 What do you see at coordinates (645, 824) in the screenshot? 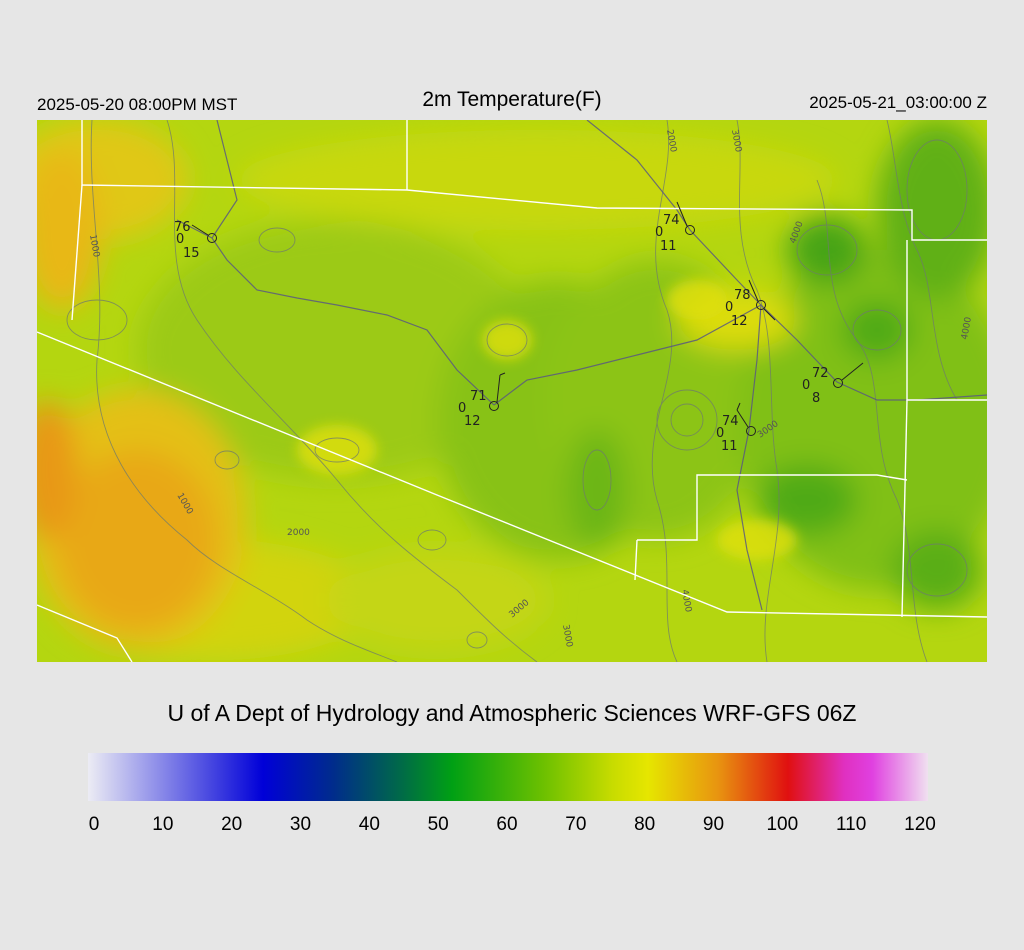
I see `colorbar-tick-label: 80` at bounding box center [645, 824].